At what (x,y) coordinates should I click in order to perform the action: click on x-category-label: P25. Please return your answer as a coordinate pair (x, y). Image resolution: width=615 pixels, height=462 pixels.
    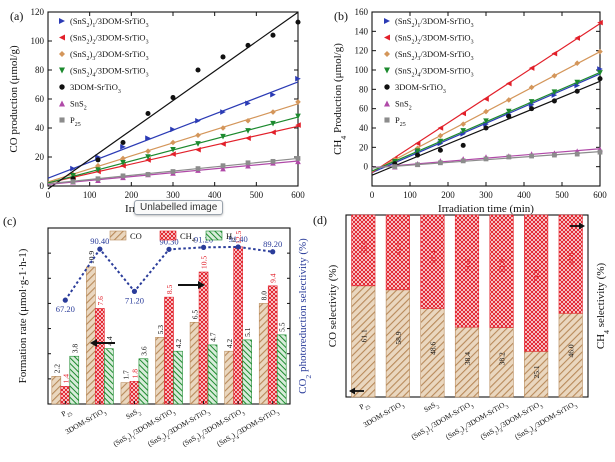
    Looking at the image, I should click on (365, 406).